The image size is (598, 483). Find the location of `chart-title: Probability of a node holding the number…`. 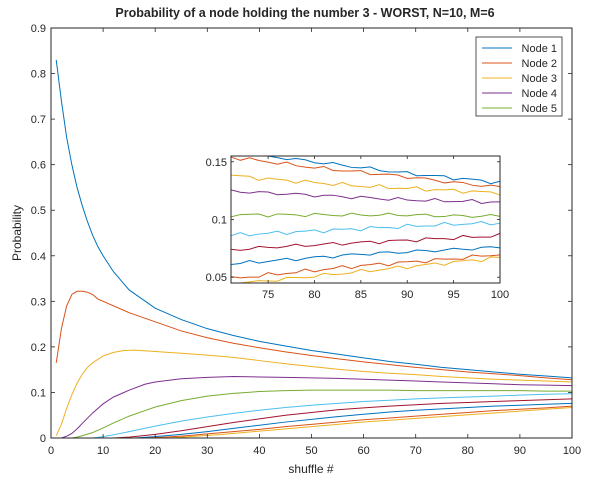

chart-title: Probability of a node holding the number… is located at coordinates (304, 13).